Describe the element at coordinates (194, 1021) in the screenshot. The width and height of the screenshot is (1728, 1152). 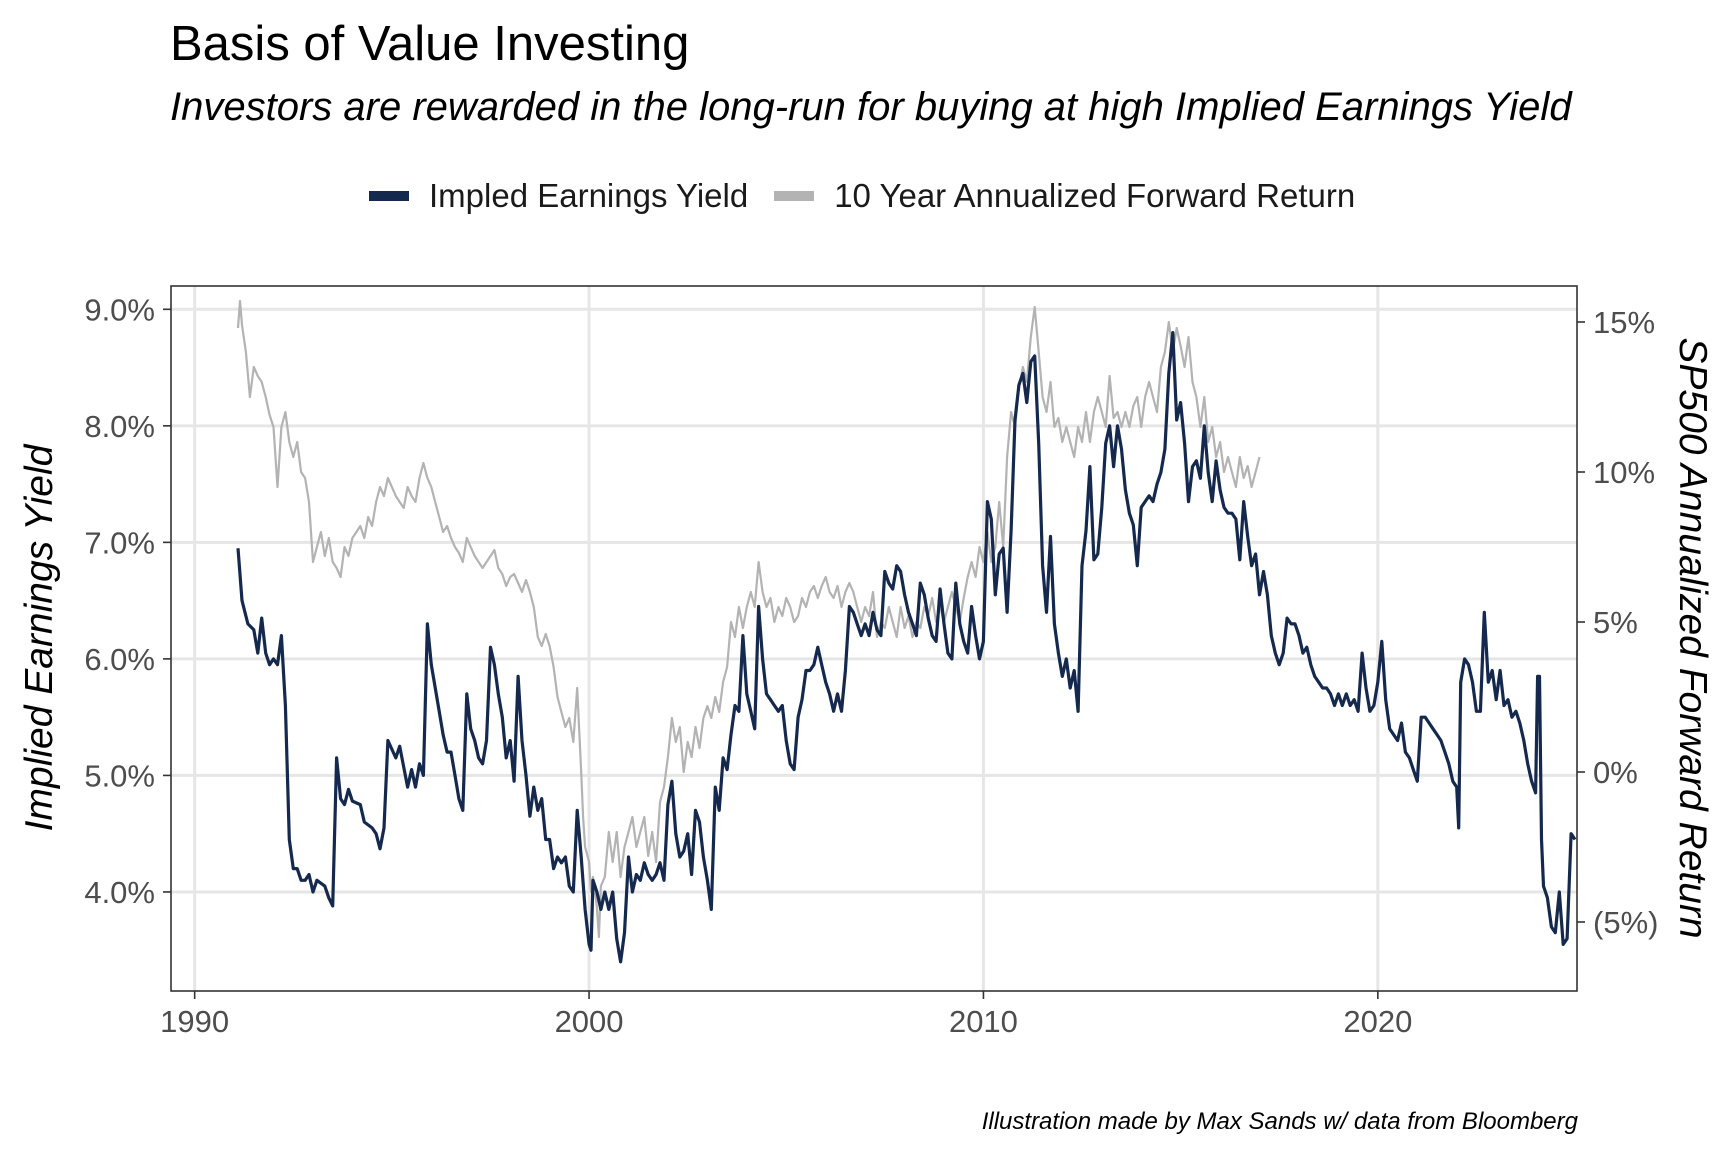
I see `tick-label-x: 1990` at that location.